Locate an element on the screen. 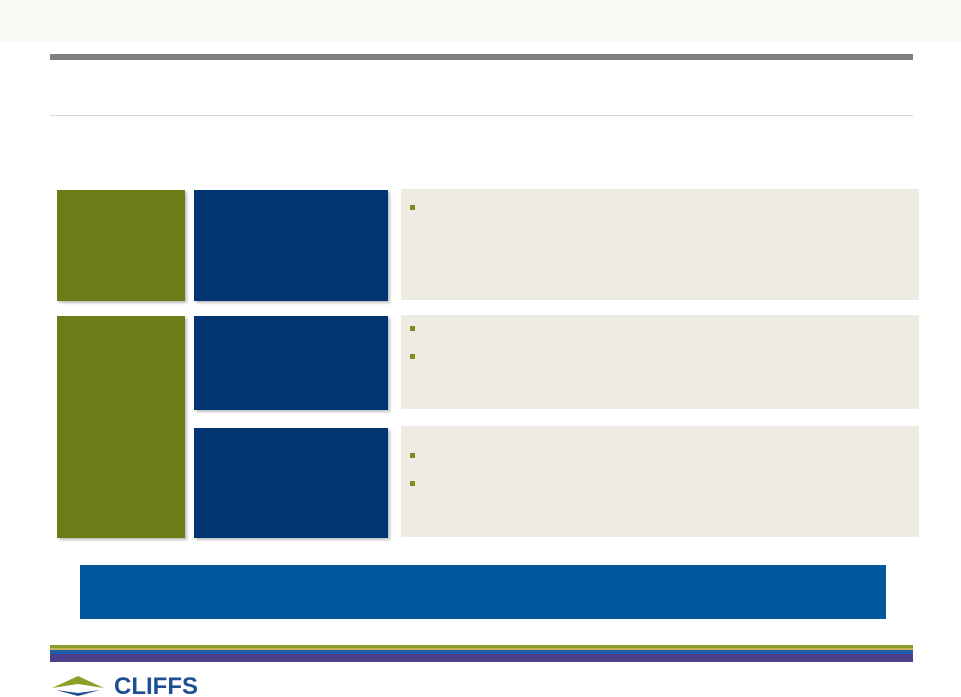 The height and width of the screenshot is (697, 961). header-band is located at coordinates (480, 21).